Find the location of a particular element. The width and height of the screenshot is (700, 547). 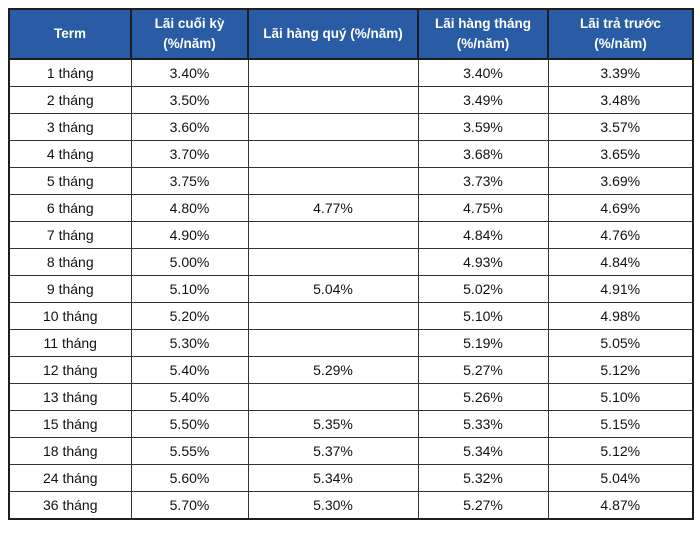

rate-cell-hang-thang: 5.33% is located at coordinates (483, 424).